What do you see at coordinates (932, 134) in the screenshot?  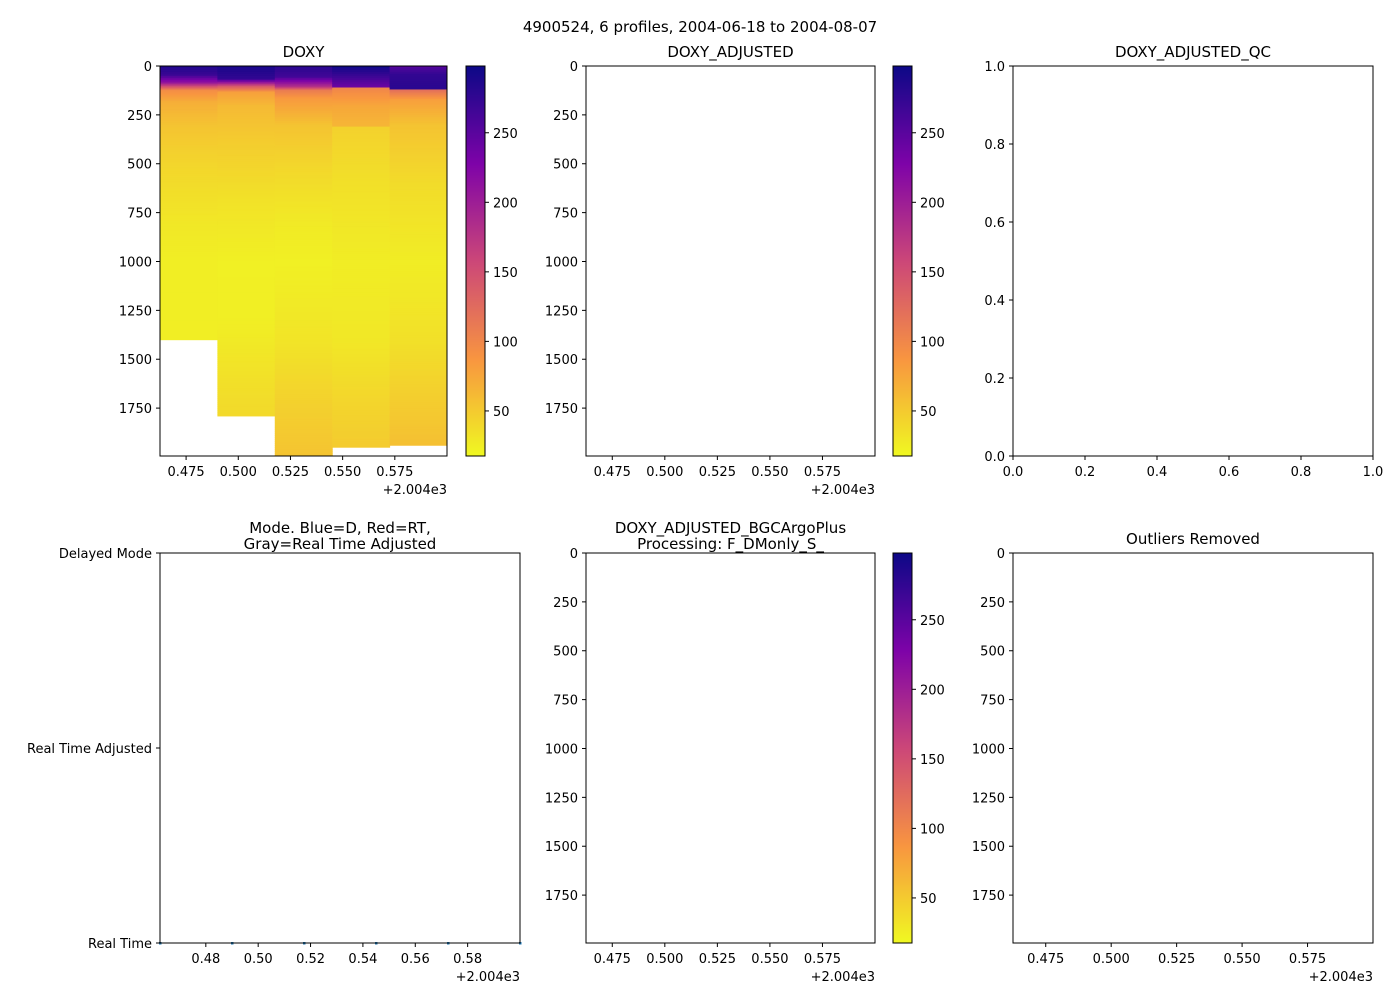 I see `colorbar-tick-label: 250` at bounding box center [932, 134].